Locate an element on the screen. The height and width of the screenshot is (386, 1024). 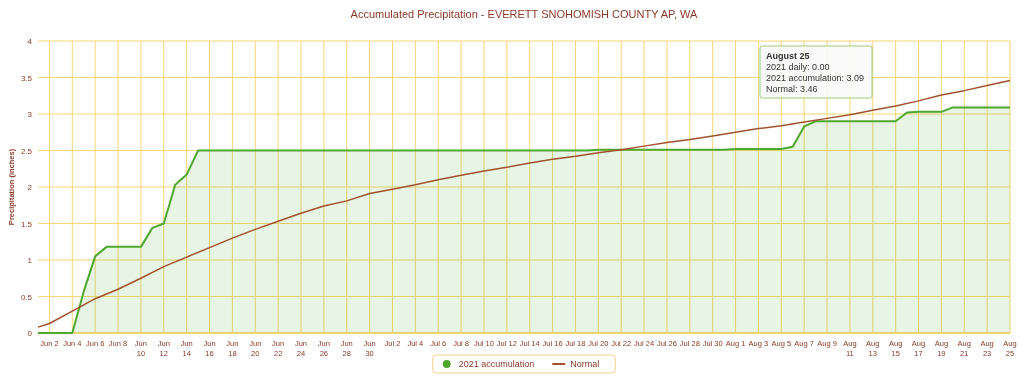
legend-label: Normal is located at coordinates (585, 364).